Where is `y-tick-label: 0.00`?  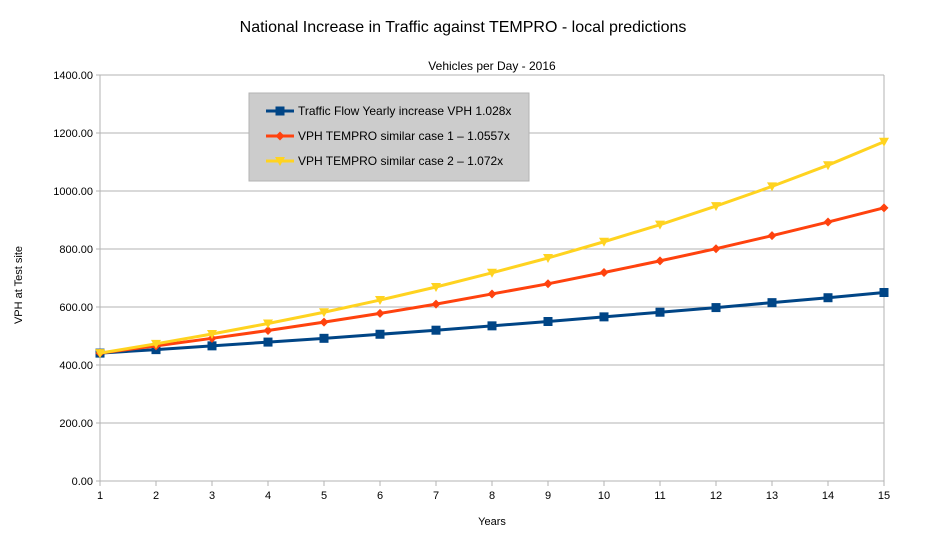
y-tick-label: 0.00 is located at coordinates (82, 482).